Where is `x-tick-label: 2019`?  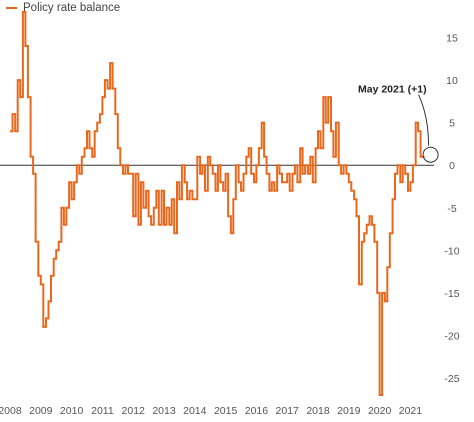 x-tick-label: 2019 is located at coordinates (349, 411).